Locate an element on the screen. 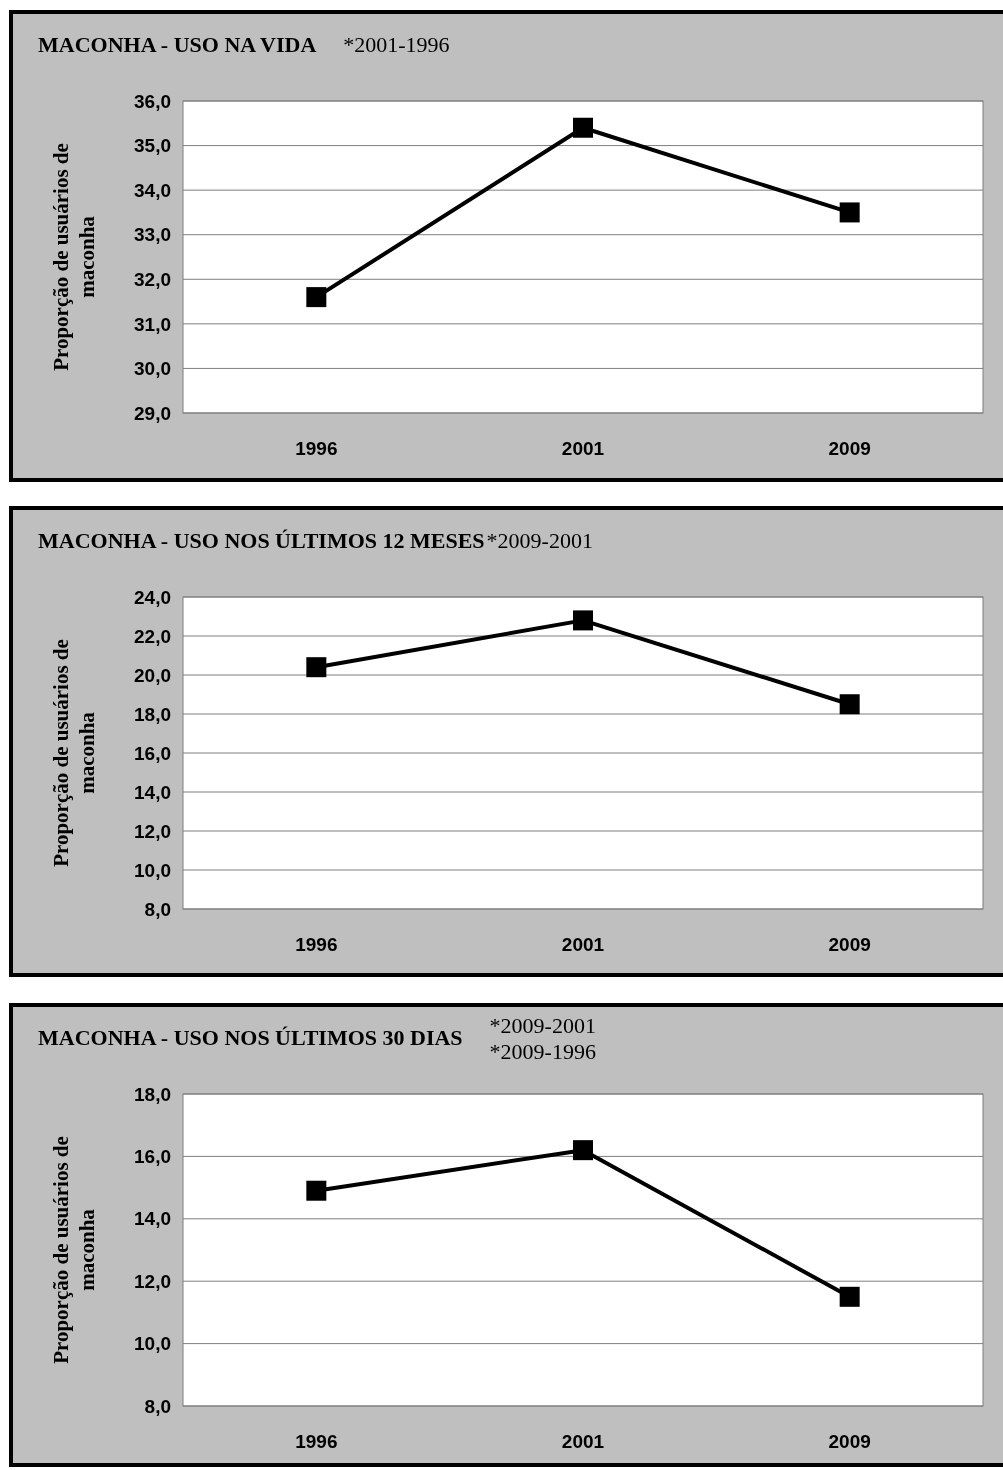 This screenshot has height=1470, width=1003. y-tick-label: 32,0 is located at coordinates (152, 279).